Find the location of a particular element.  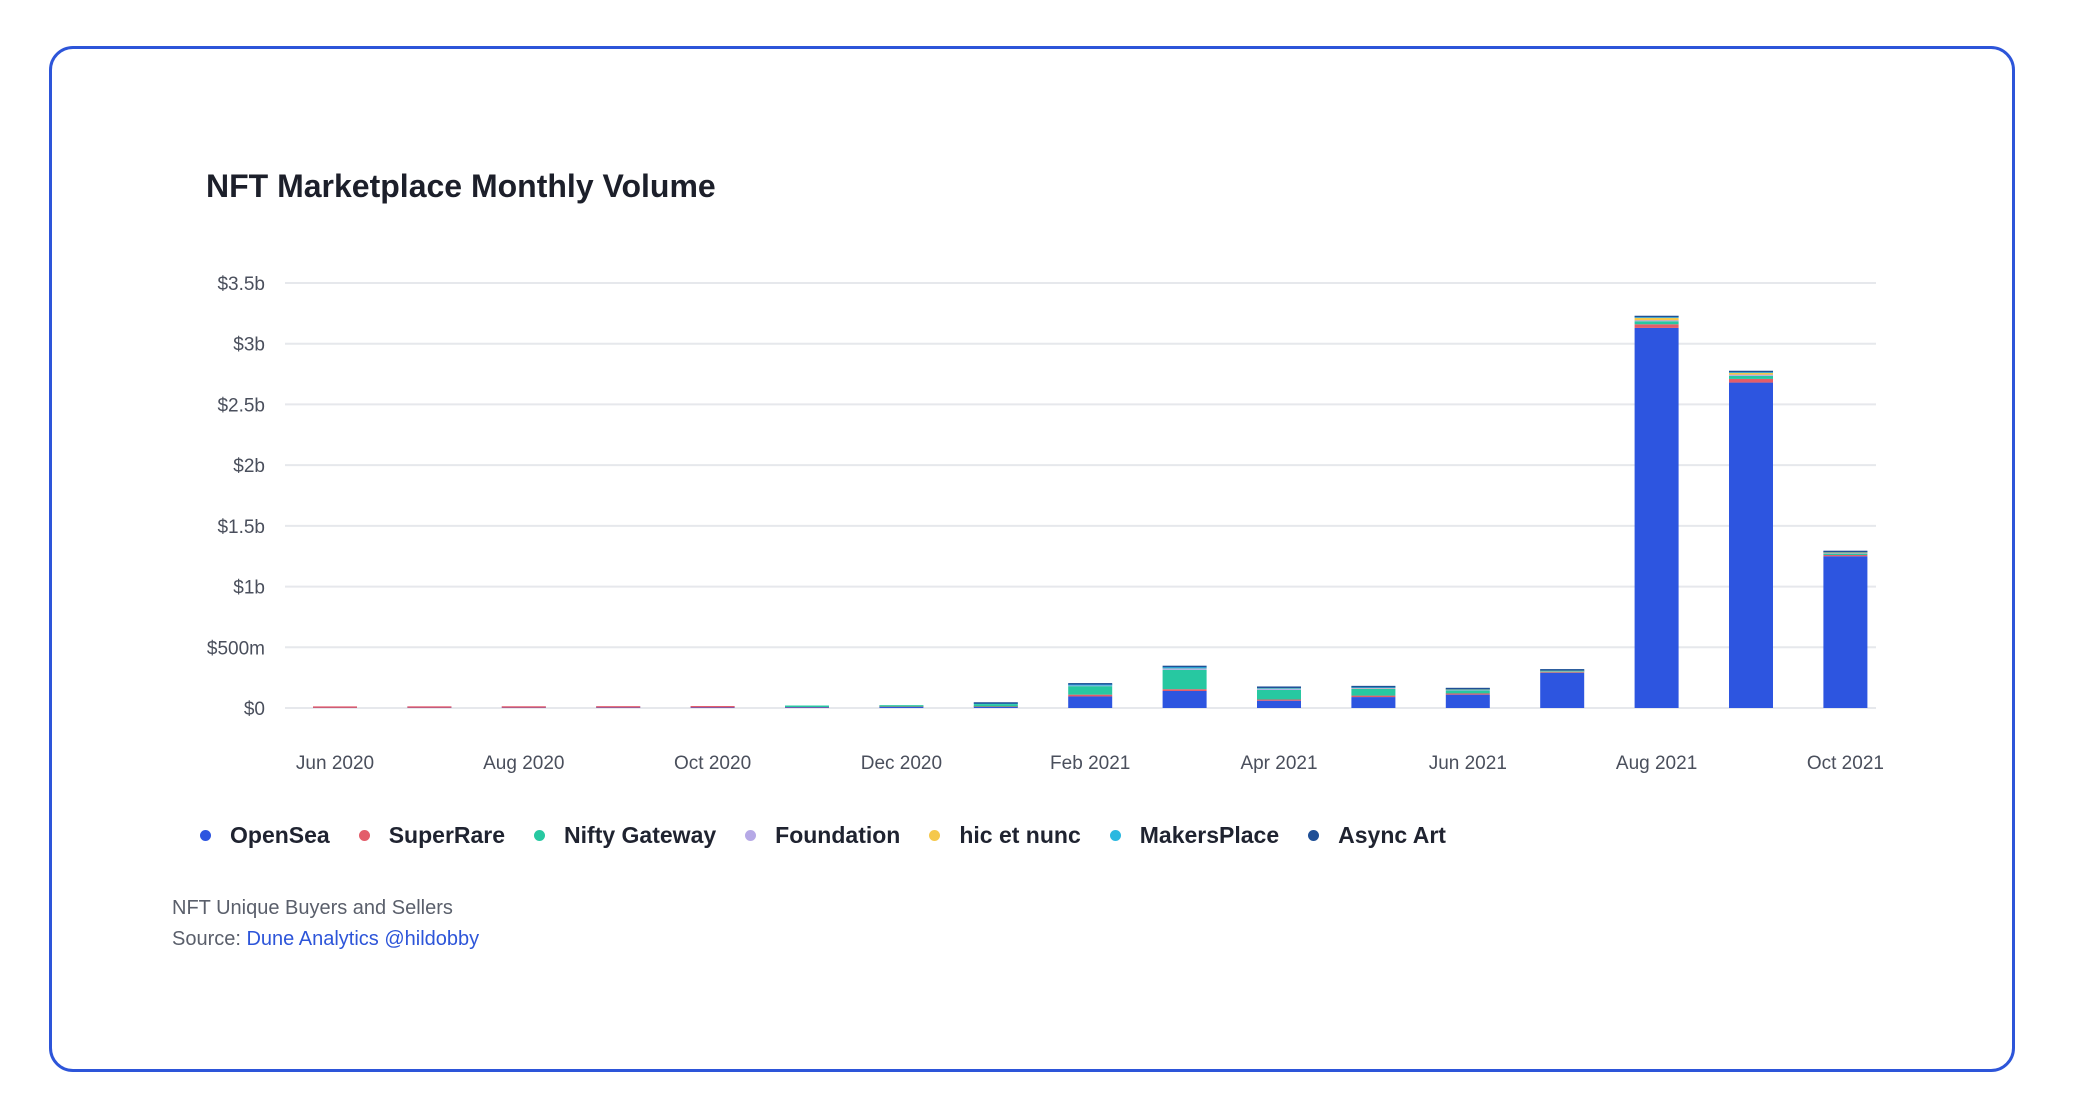

x-tick-label: Jun 2020 is located at coordinates (335, 763).